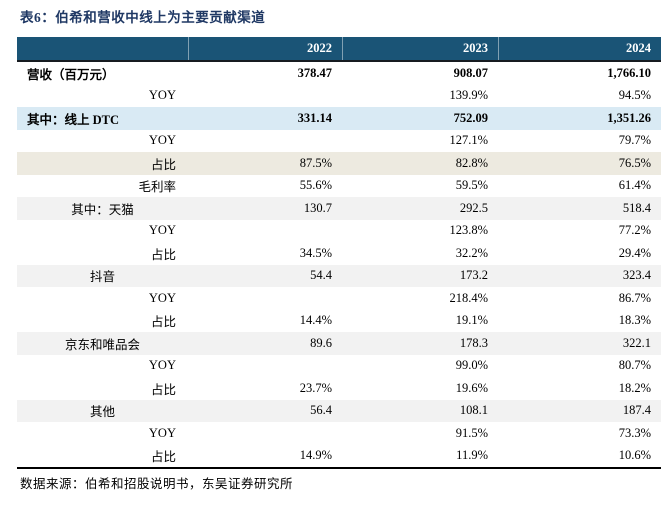 Image resolution: width=662 pixels, height=509 pixels. What do you see at coordinates (473, 342) in the screenshot?
I see `cell-value: 178.3` at bounding box center [473, 342].